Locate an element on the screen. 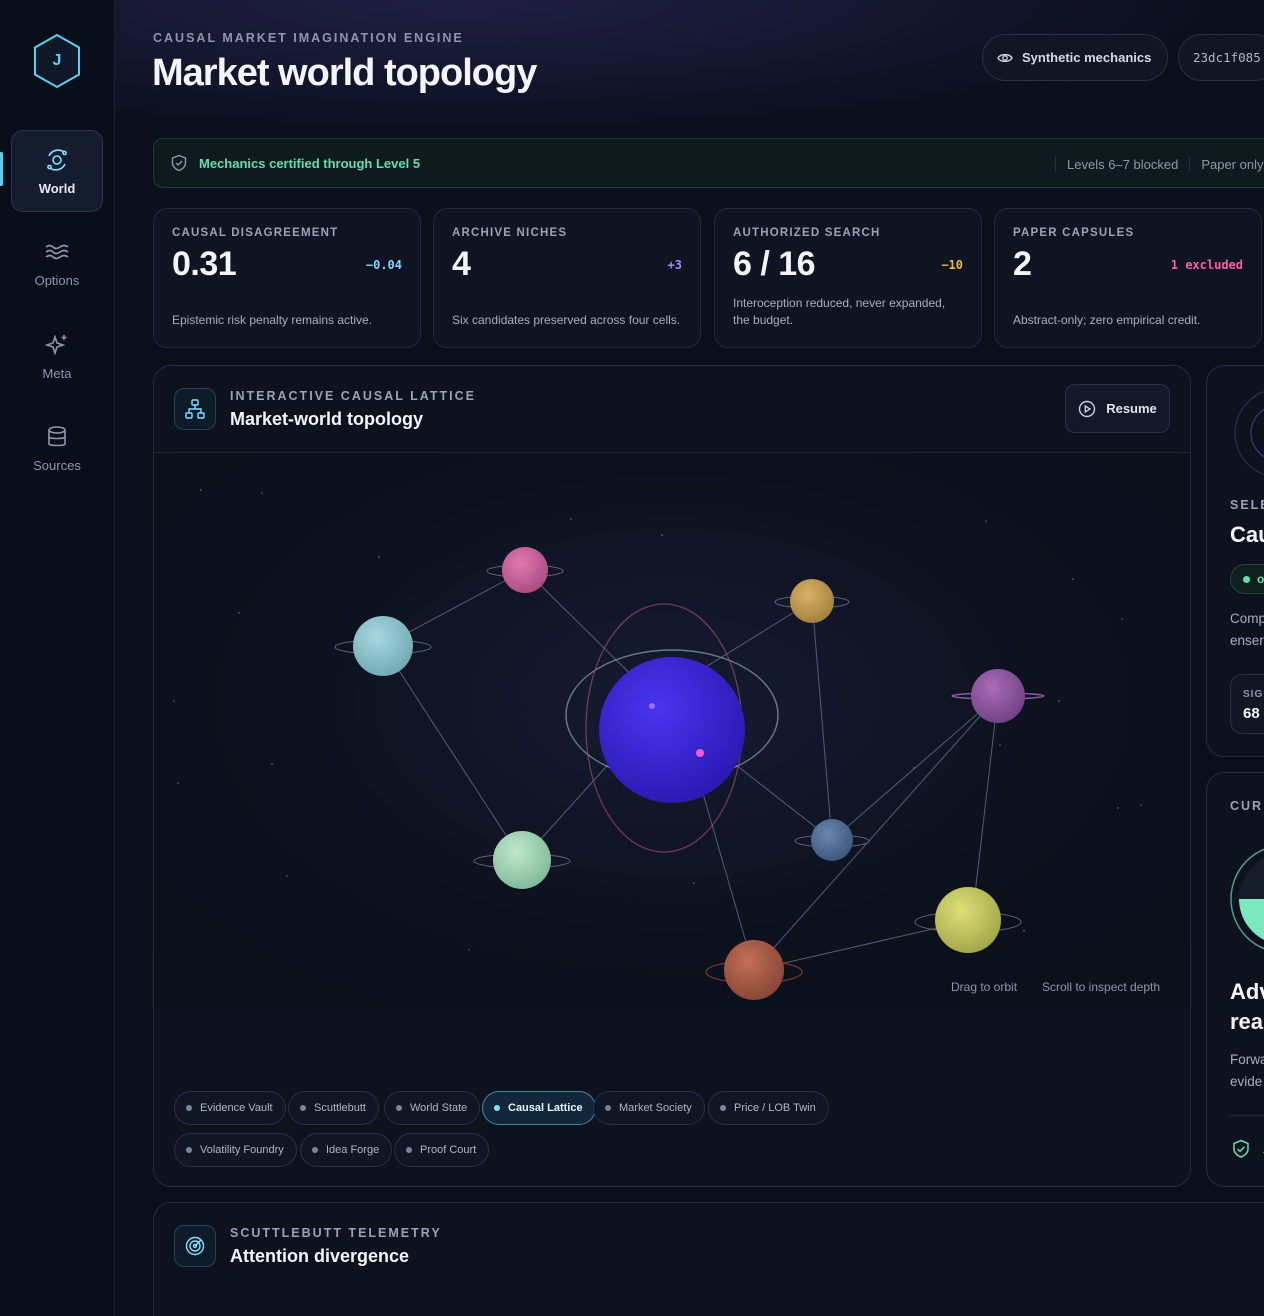 The image size is (1264, 1316). page-title: Market world topology is located at coordinates (344, 73).